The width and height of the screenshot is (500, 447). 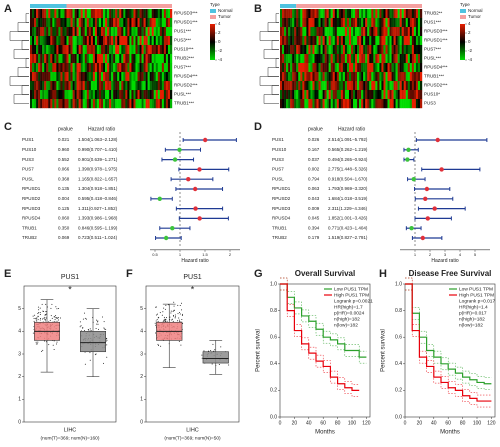 What do you see at coordinates (434, 423) in the screenshot?
I see `x-tick-label: 40` at bounding box center [434, 423].